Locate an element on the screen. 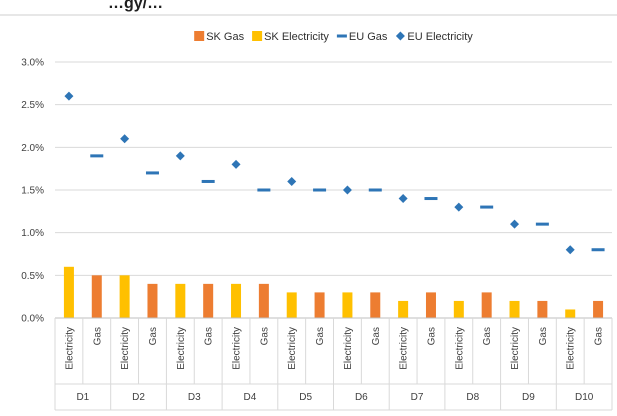 The image size is (617, 416). x-category-label: D5 is located at coordinates (305, 397).